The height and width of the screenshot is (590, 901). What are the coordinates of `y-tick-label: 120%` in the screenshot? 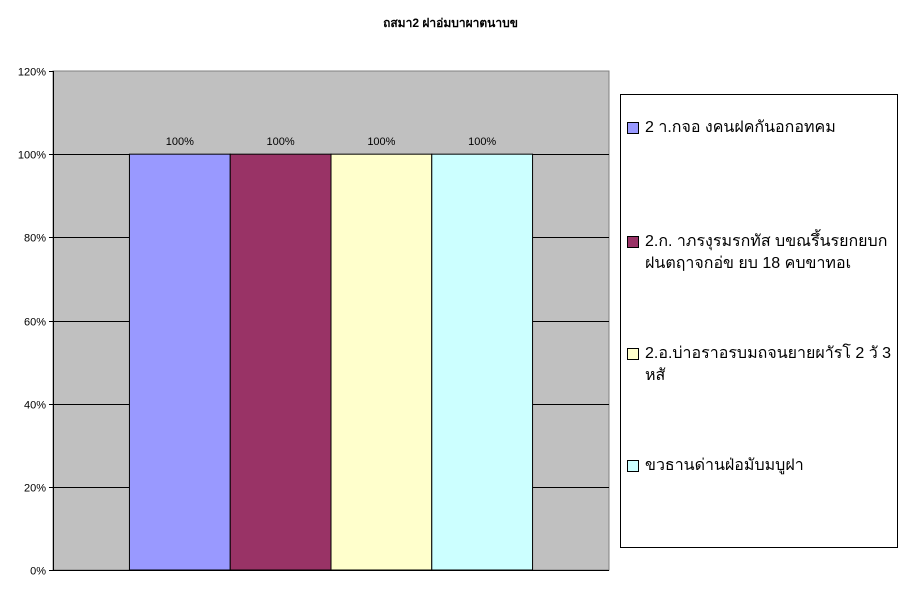 It's located at (32, 73).